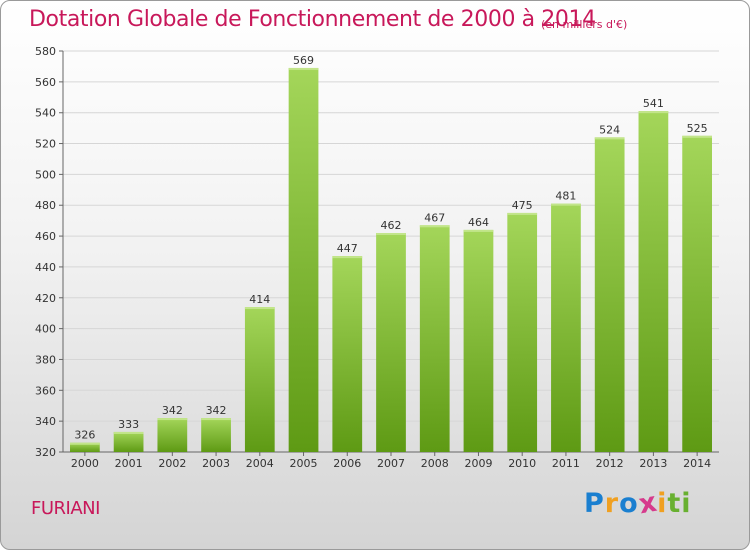 Image resolution: width=750 pixels, height=550 pixels. Describe the element at coordinates (594, 503) in the screenshot. I see `logo-letter: P` at that location.